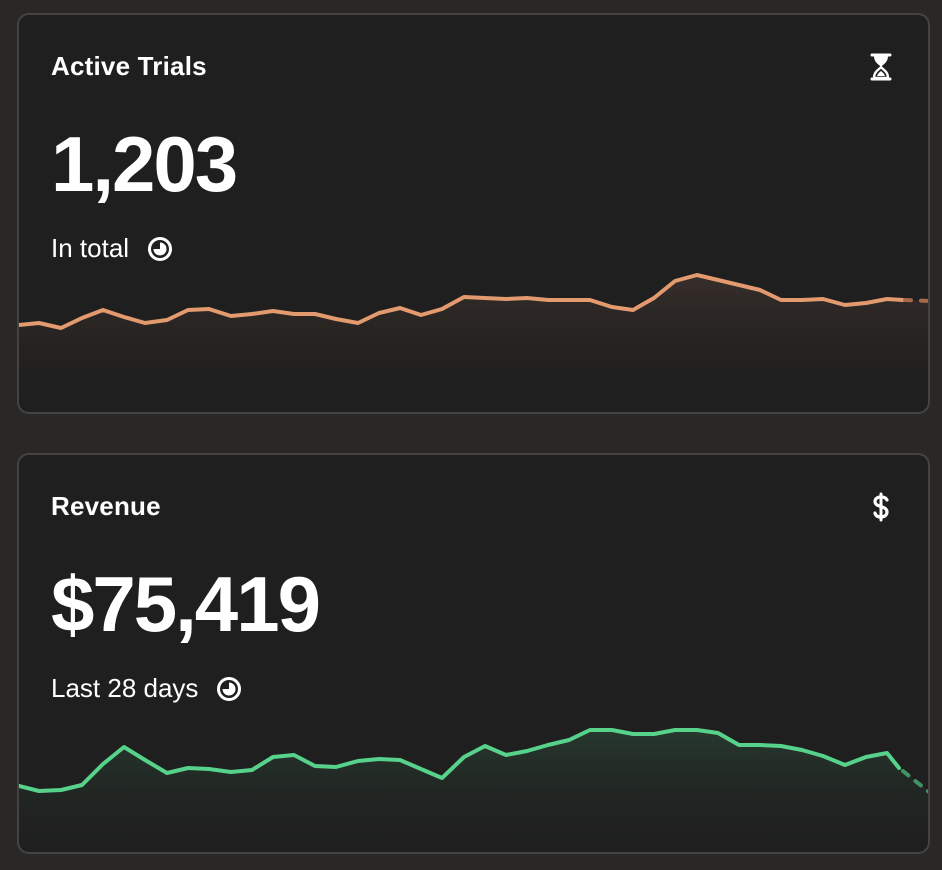  What do you see at coordinates (106, 506) in the screenshot?
I see `card-title: Revenue` at bounding box center [106, 506].